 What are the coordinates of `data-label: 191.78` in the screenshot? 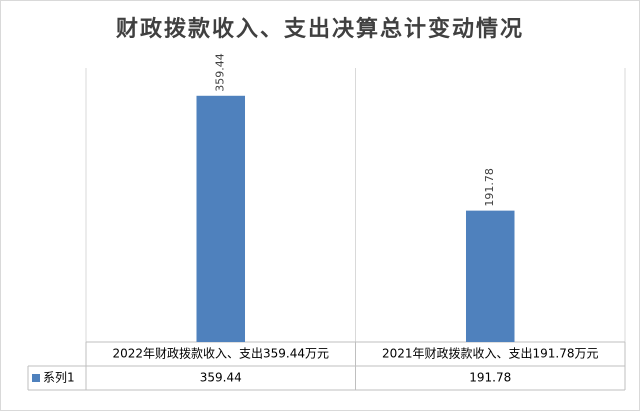 It's located at (489, 187).